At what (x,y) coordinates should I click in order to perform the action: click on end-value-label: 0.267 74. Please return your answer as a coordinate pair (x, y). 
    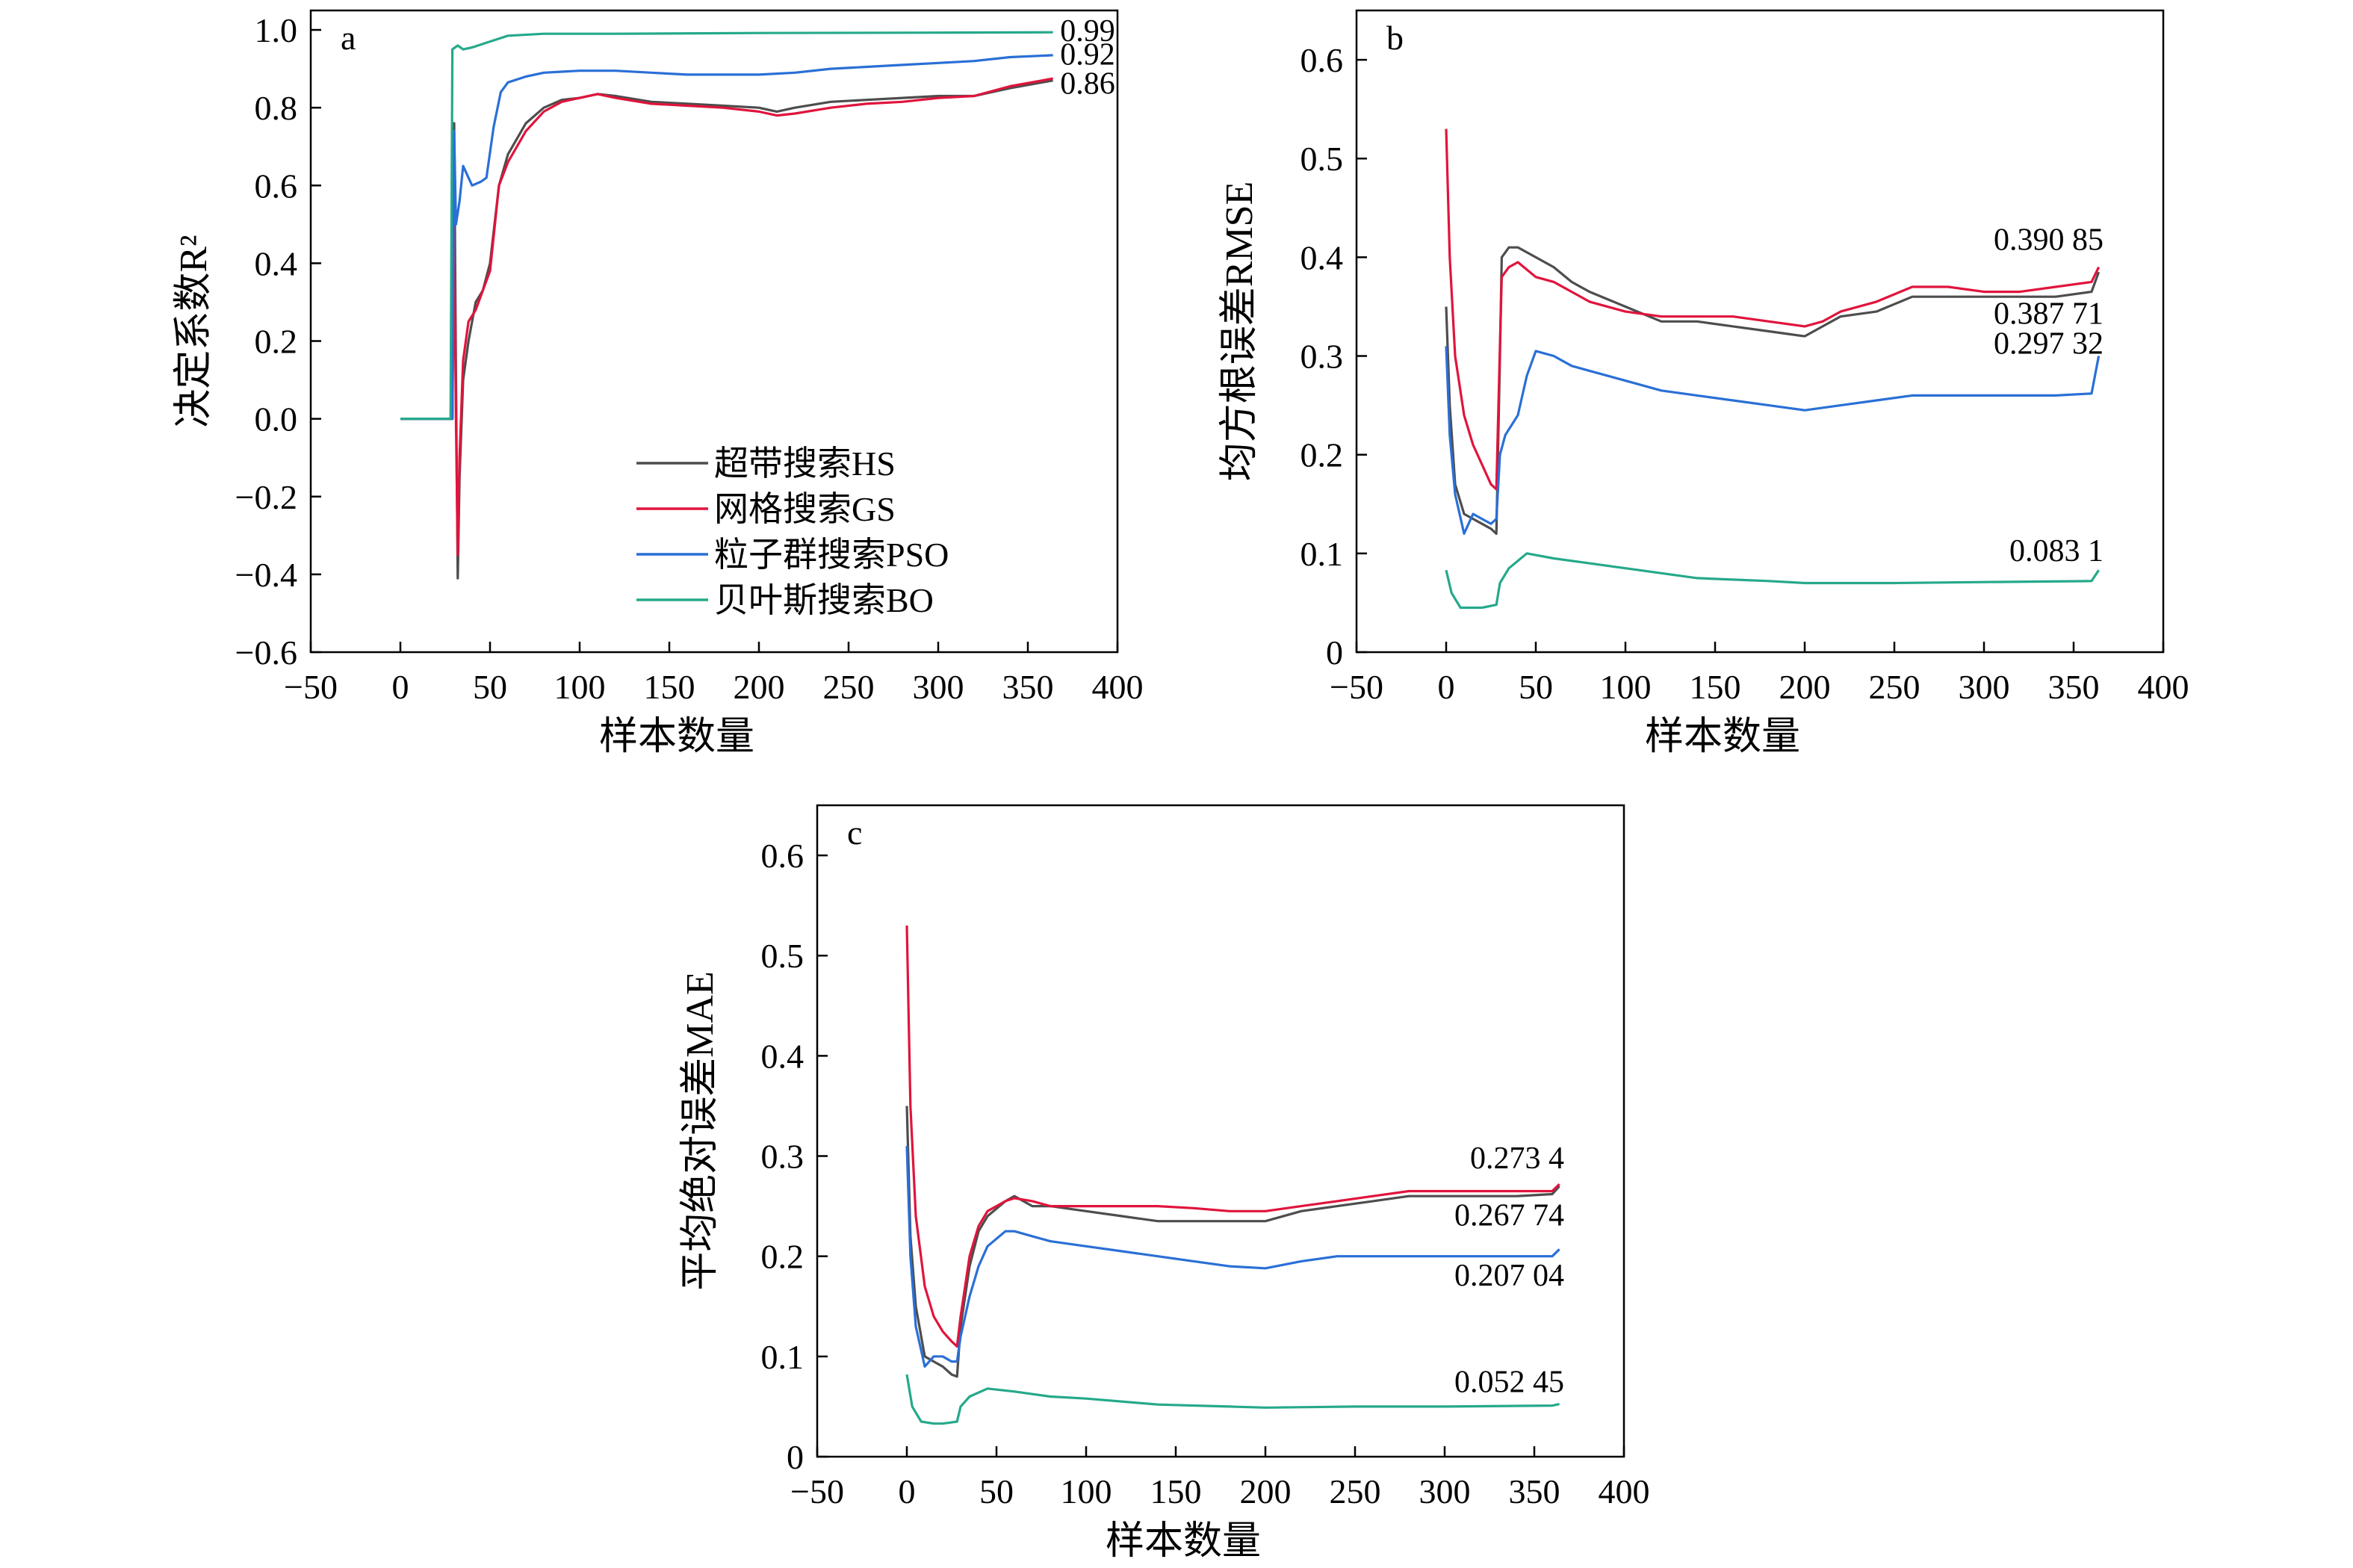
    Looking at the image, I should click on (1509, 1216).